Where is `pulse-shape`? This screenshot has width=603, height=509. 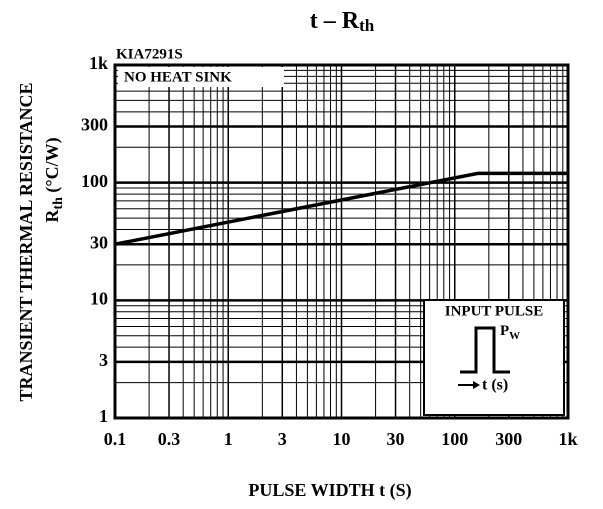 pulse-shape is located at coordinates (485, 350).